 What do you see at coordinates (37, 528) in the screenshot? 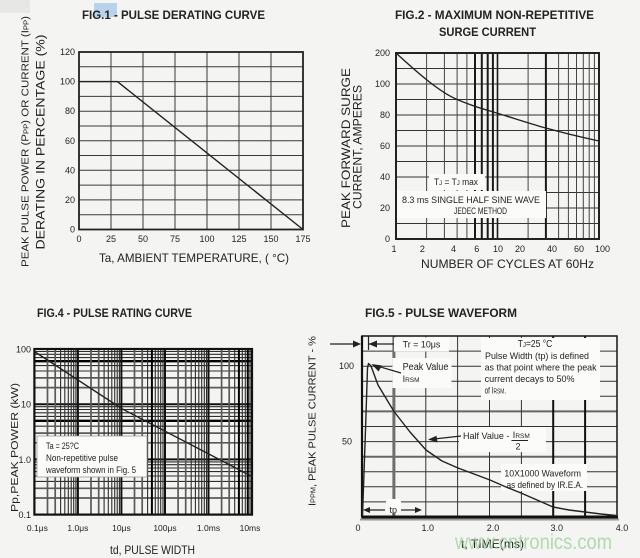
I see `svg-text: 0.1μs` at bounding box center [37, 528].